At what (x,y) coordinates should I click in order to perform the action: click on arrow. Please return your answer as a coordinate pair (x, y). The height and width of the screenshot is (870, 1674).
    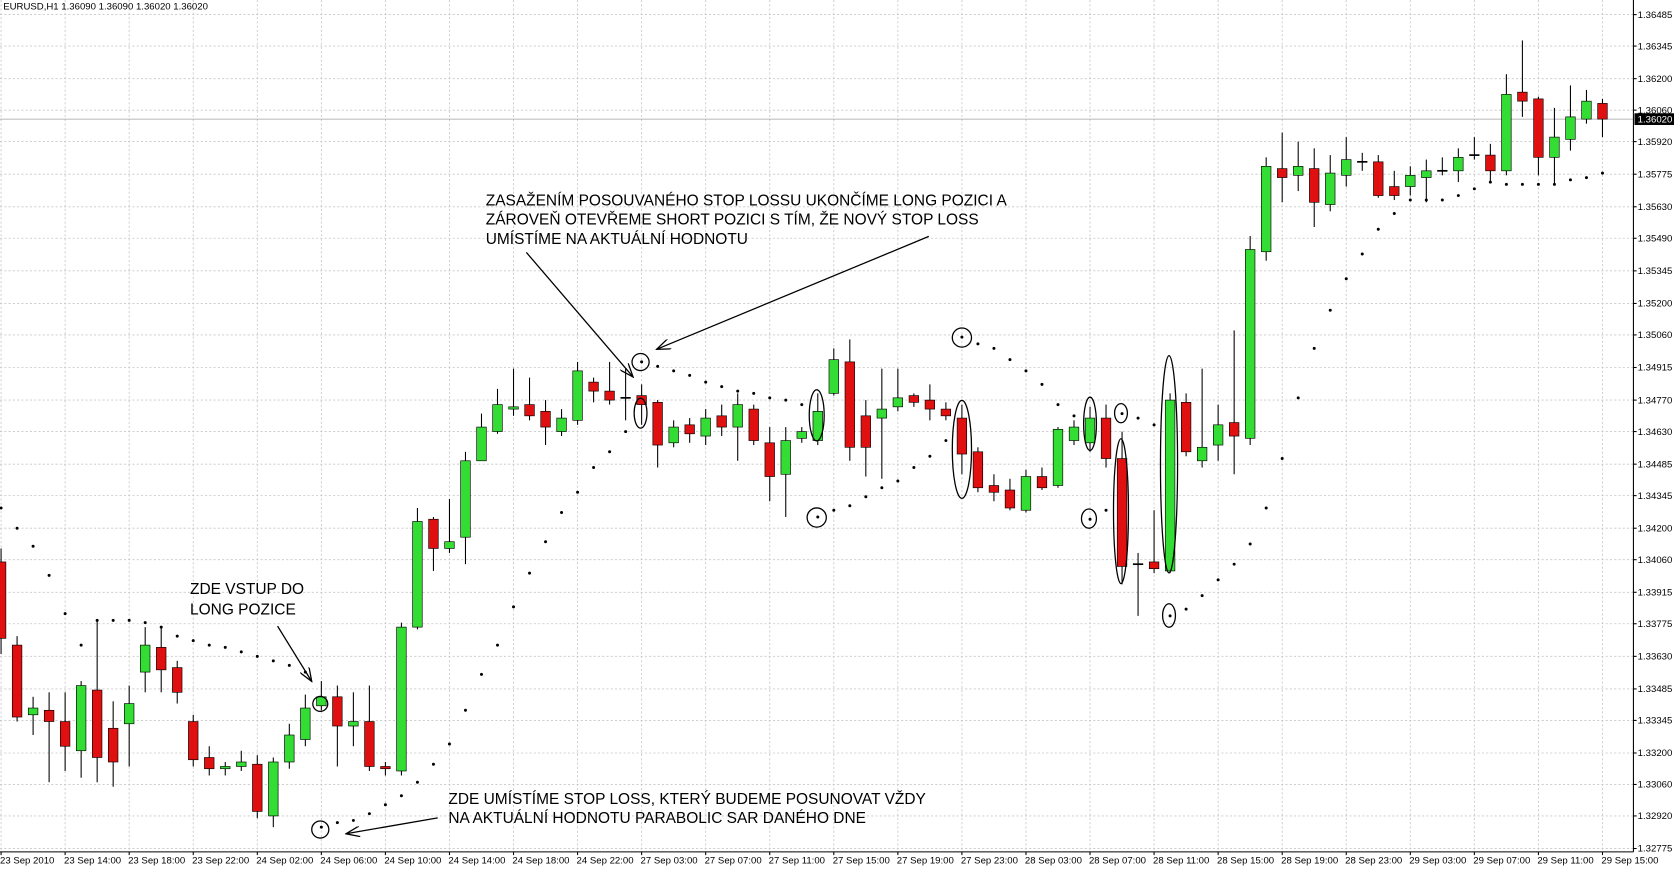
    Looking at the image, I should click on (294, 653).